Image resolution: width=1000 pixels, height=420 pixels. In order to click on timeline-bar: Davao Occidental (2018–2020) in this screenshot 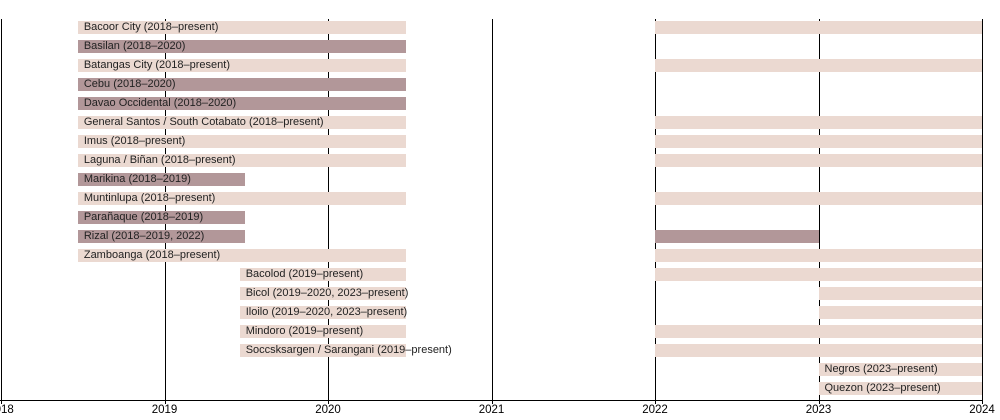, I will do `click(242, 103)`.